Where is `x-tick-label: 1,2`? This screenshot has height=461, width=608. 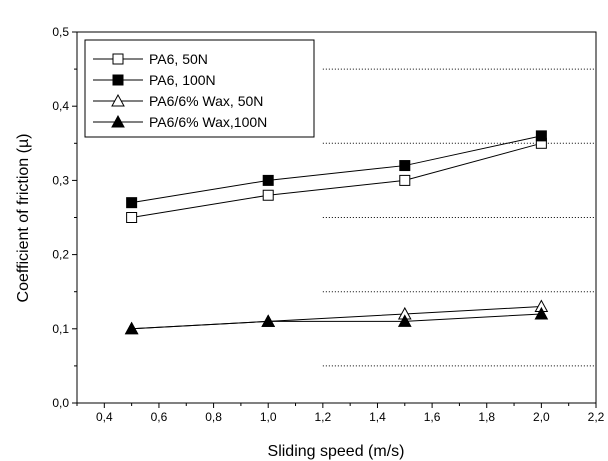 x-tick-label: 1,2 is located at coordinates (322, 417).